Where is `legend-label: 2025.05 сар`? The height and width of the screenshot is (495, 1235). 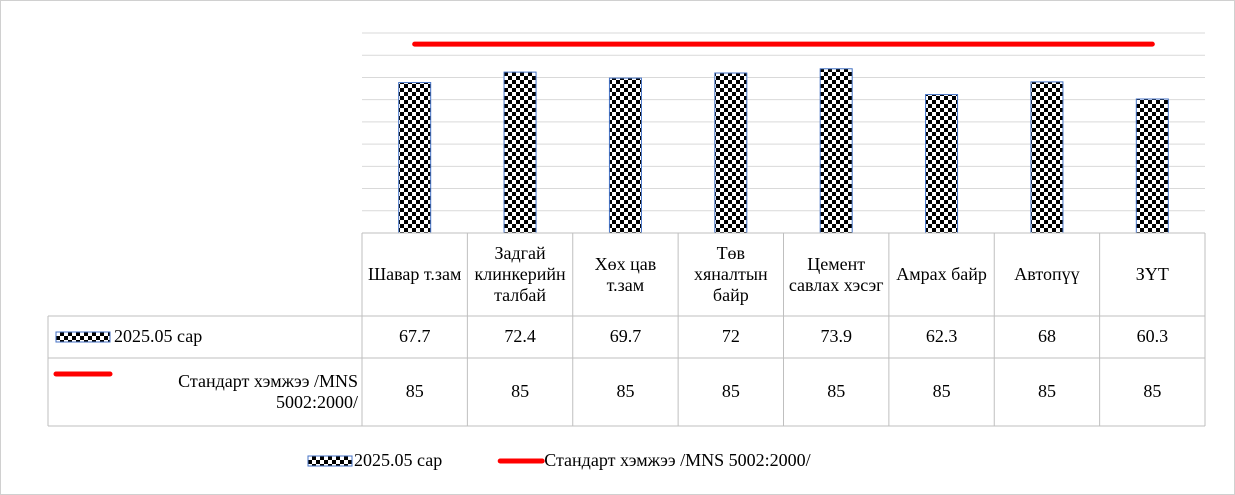 legend-label: 2025.05 сар is located at coordinates (398, 460).